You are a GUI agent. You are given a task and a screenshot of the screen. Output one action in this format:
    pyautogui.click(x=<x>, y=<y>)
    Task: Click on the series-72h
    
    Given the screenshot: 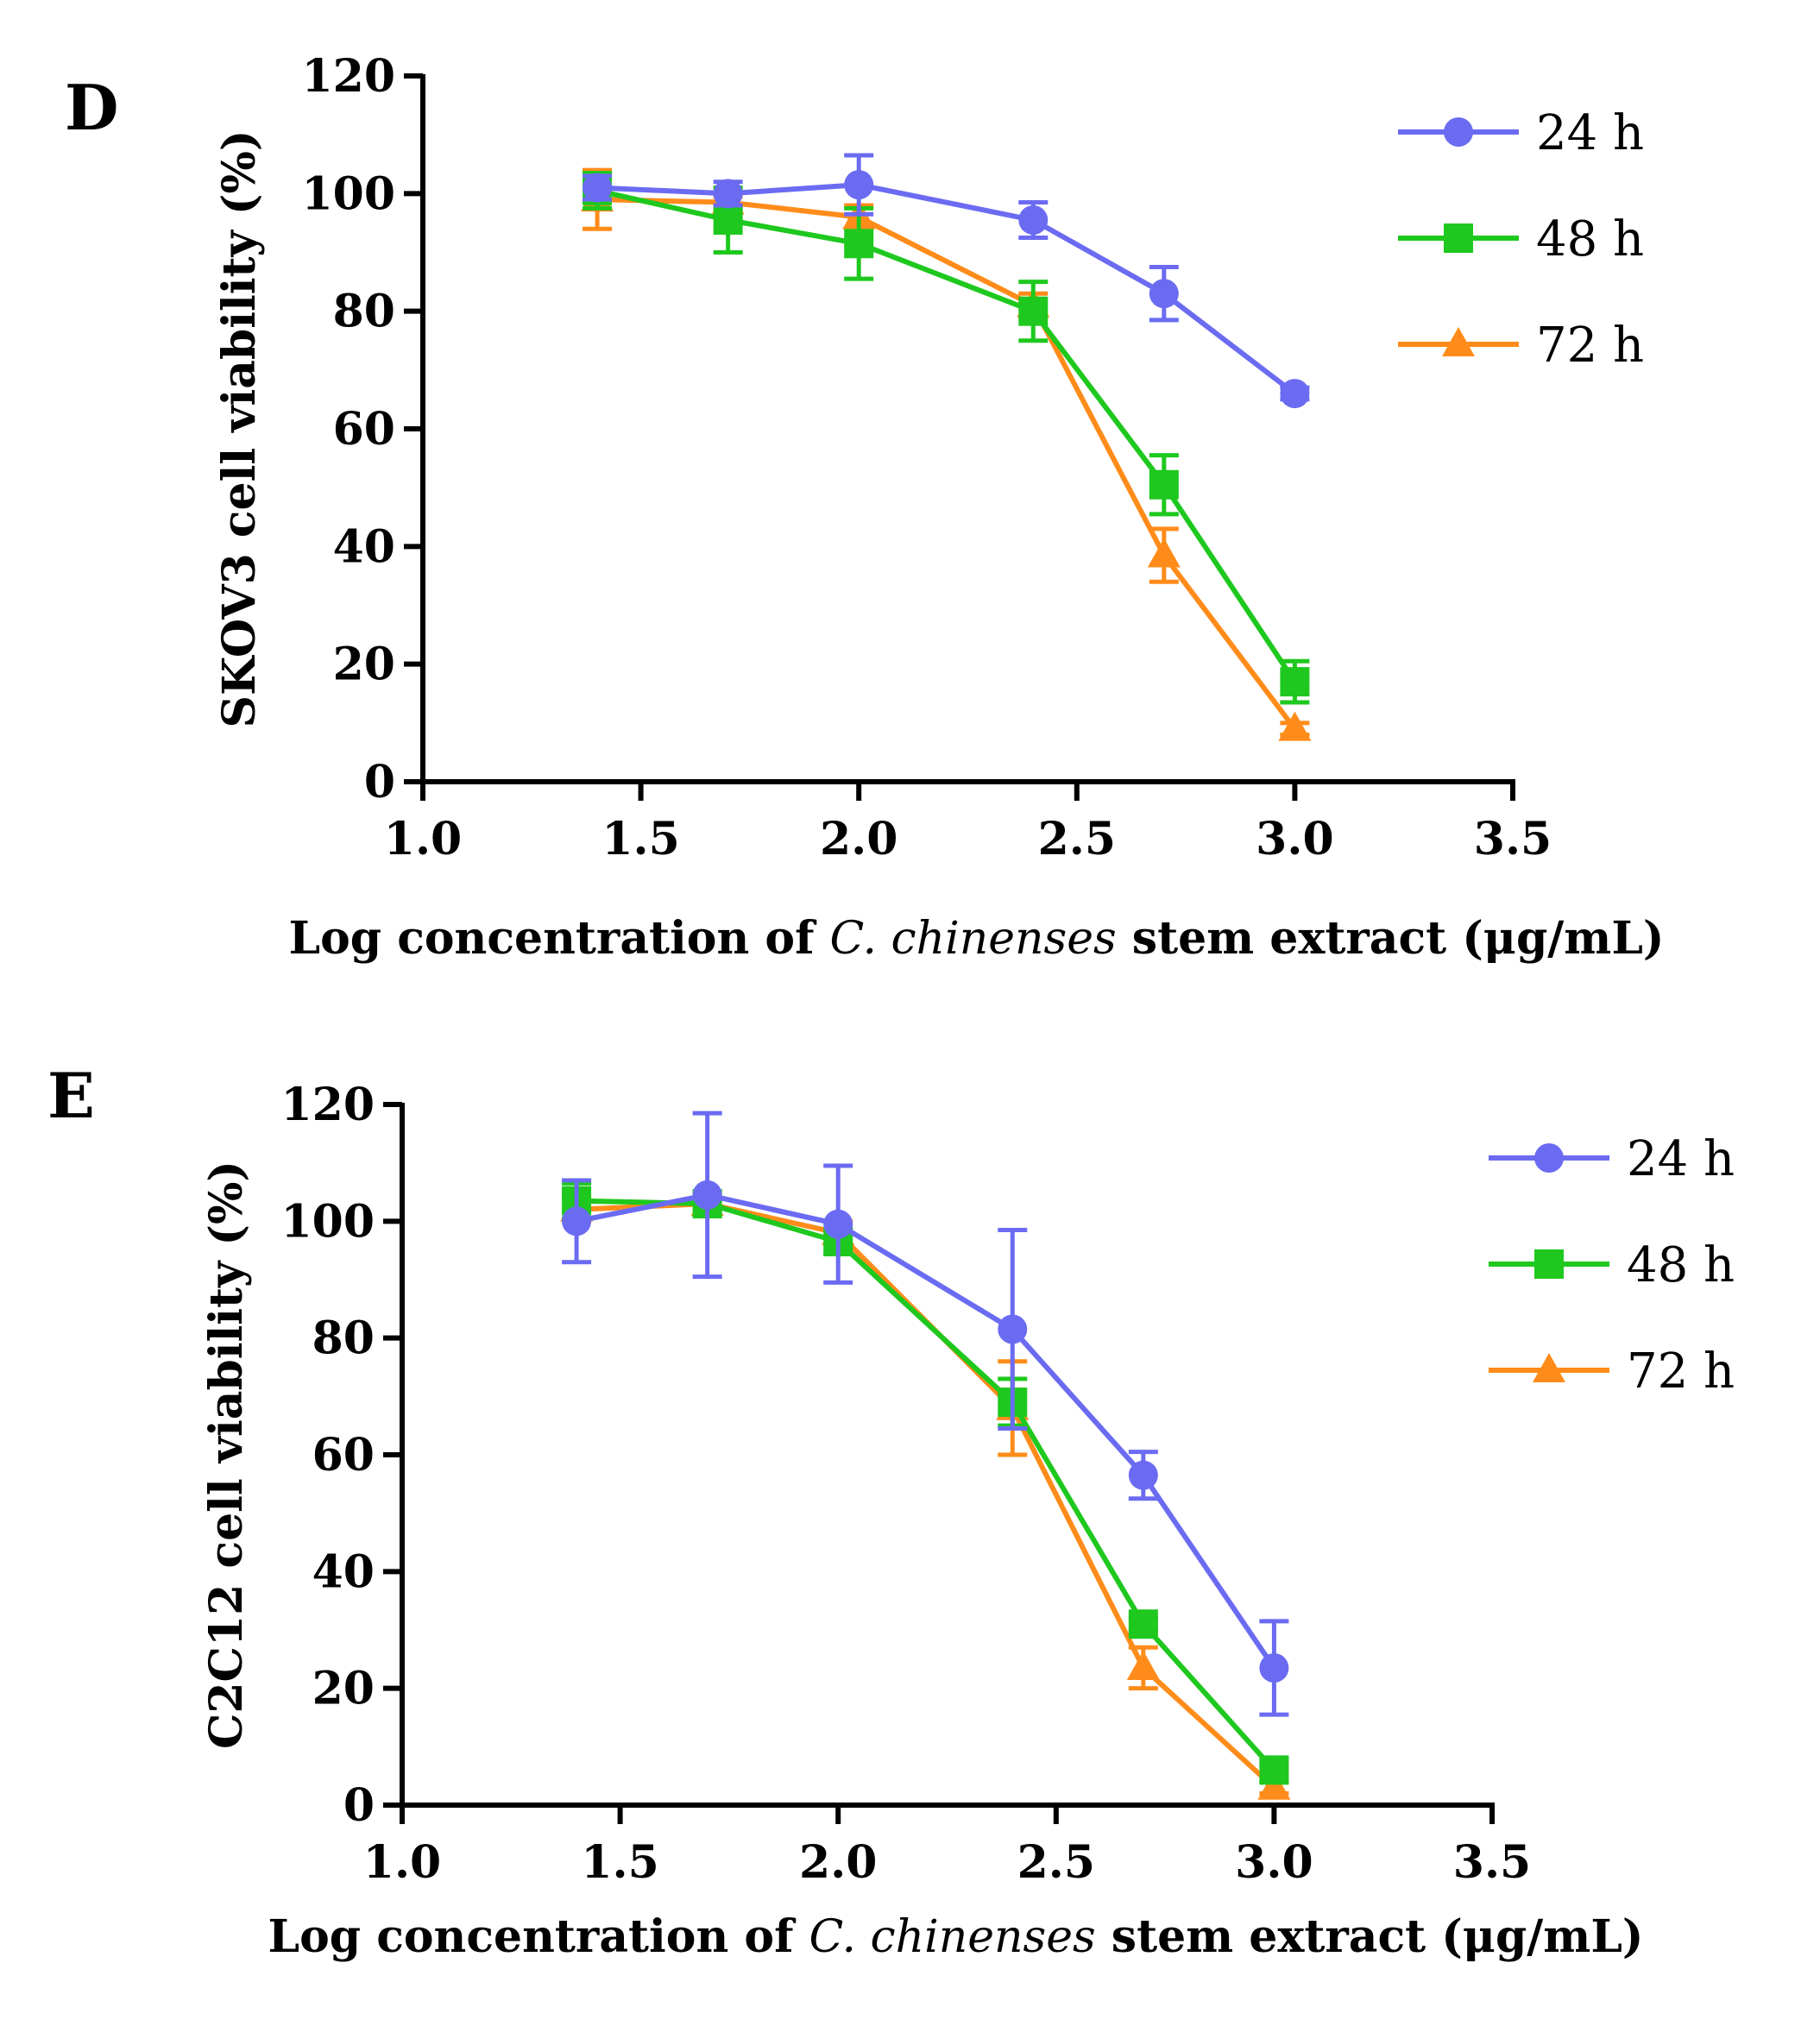 What is the action you would take?
    pyautogui.click(x=946, y=454)
    